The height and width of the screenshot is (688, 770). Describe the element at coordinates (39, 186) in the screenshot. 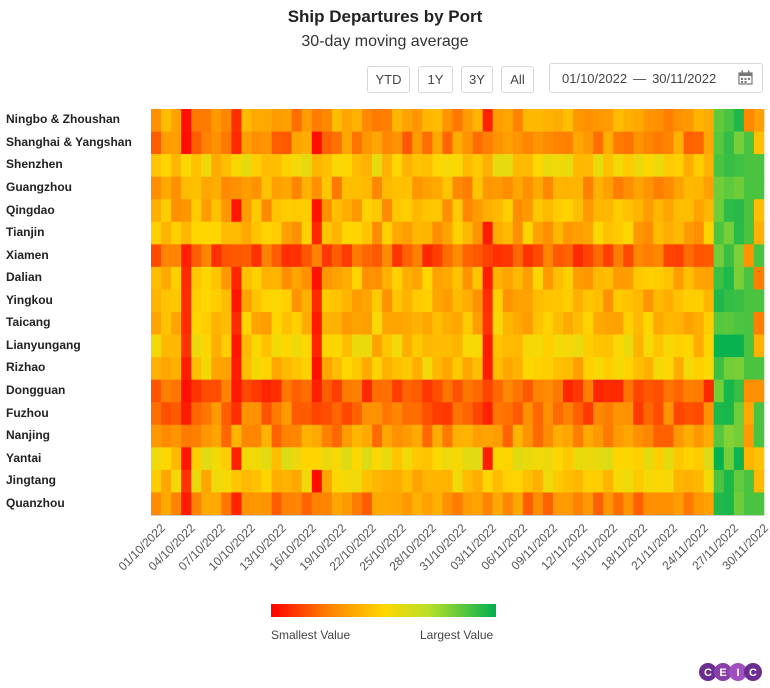

I see `y-axis-label: Guangzhou` at that location.